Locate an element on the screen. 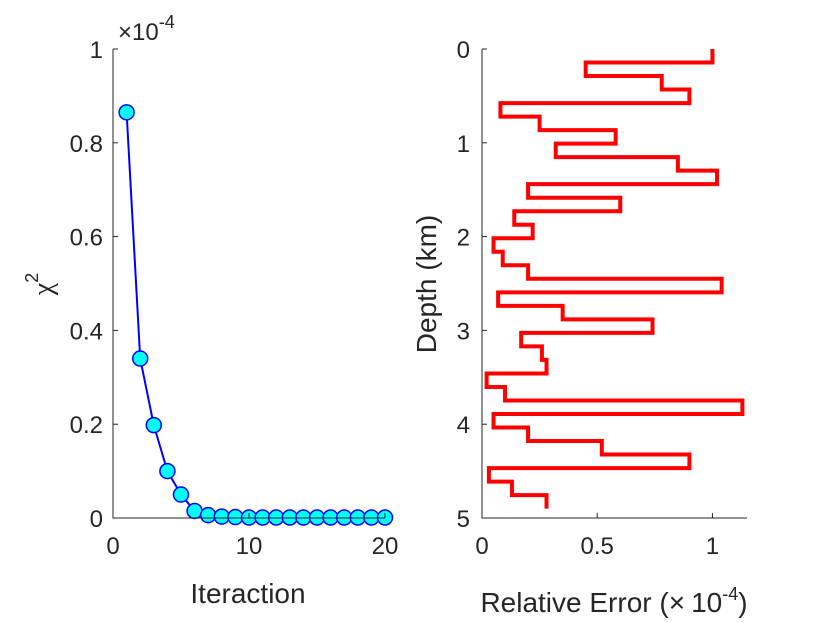 The height and width of the screenshot is (623, 830). right-plot-y-tick-label: 0 is located at coordinates (463, 50).